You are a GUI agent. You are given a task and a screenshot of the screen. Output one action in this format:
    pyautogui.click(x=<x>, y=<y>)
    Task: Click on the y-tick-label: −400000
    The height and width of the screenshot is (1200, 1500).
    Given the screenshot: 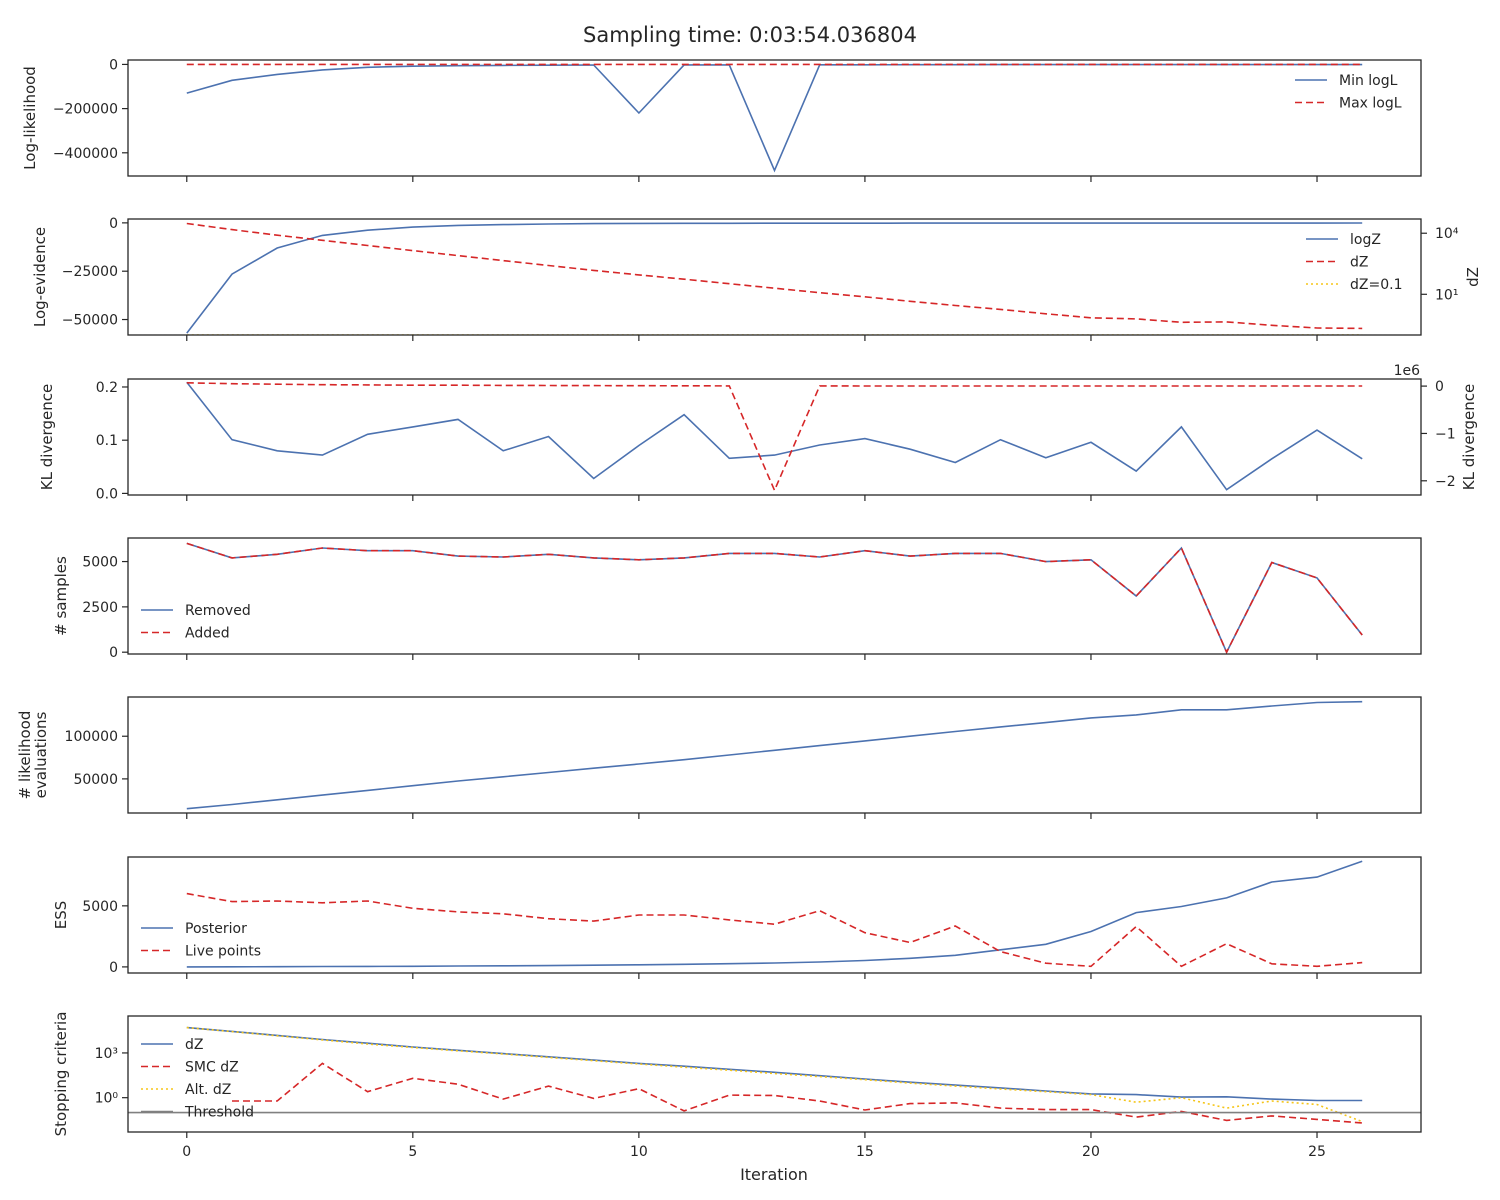 What is the action you would take?
    pyautogui.click(x=85, y=154)
    